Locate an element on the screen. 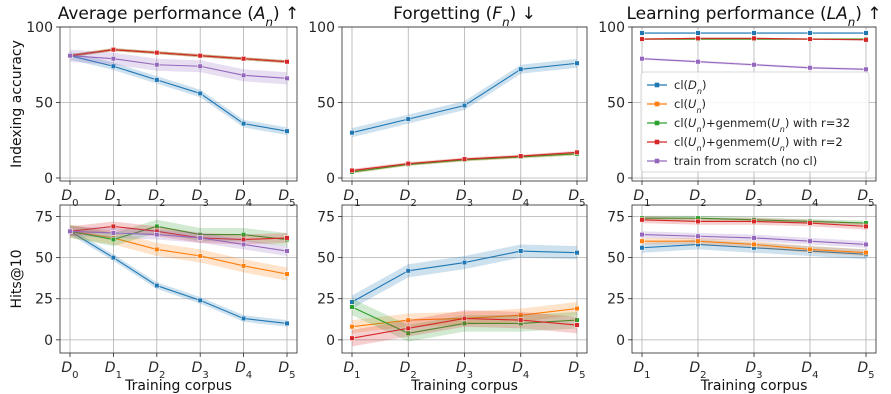  legend-entry-cl-u-n-genmem-u-n-with-r-32: cl(Un​)+genmem(Un​) with r=32 is located at coordinates (748, 125).